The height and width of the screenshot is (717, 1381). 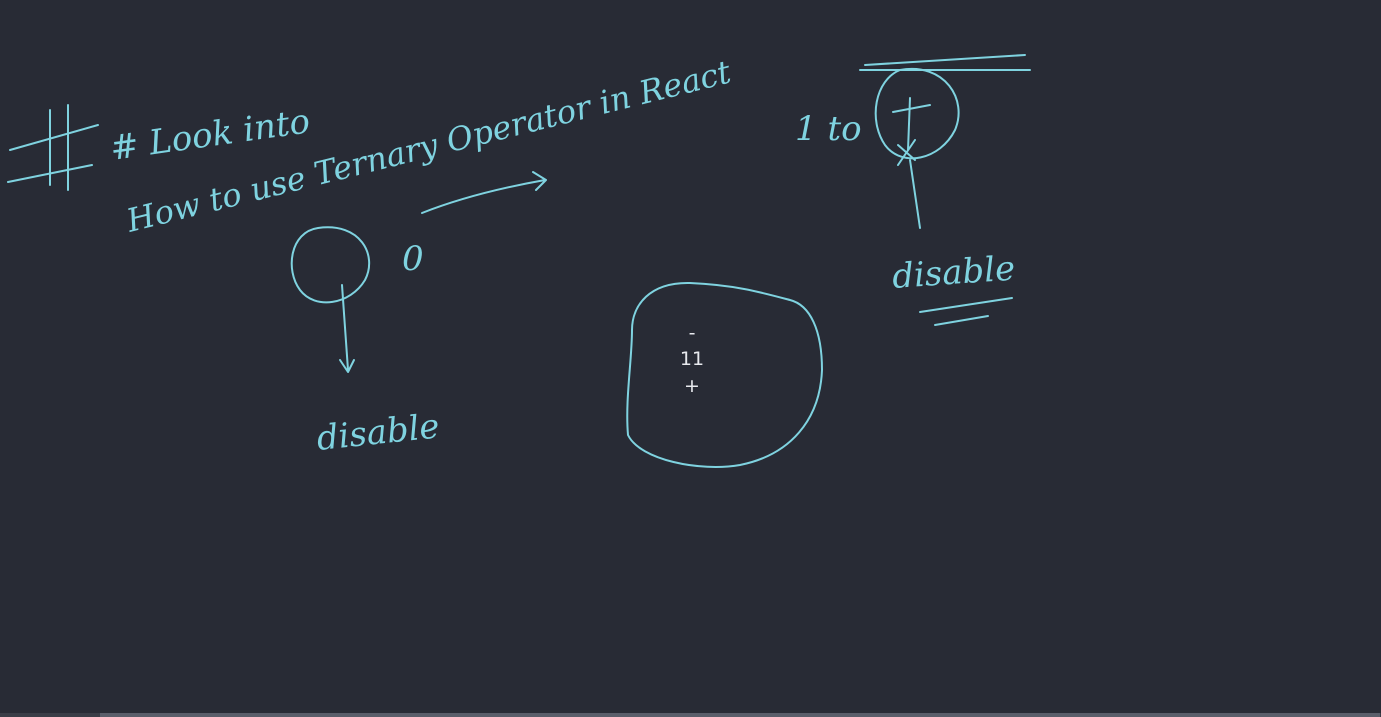 I want to click on top-right-note: 1 to, so click(x=828, y=129).